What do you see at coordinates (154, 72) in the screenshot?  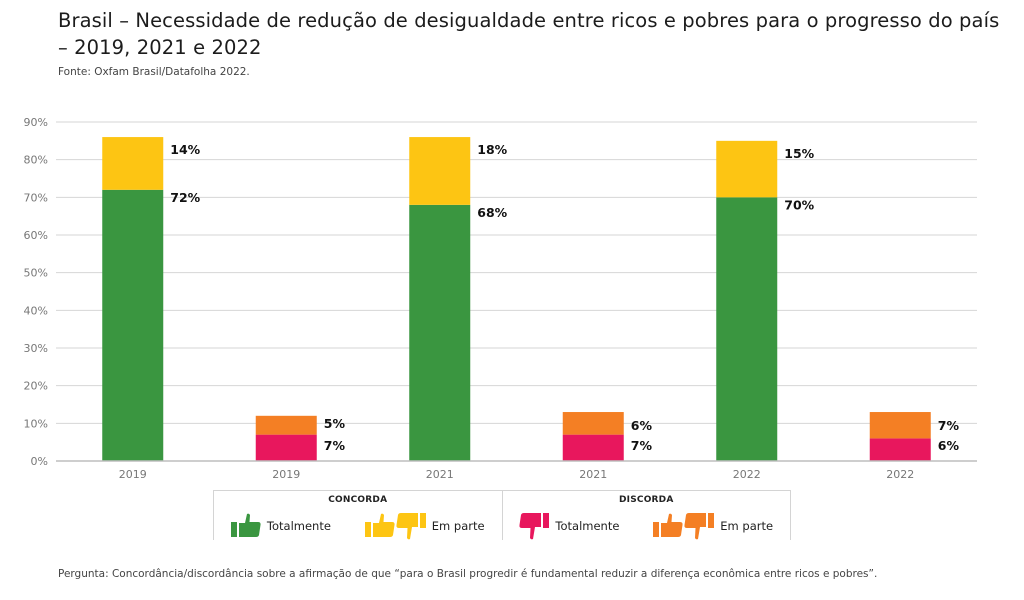 I see `source-note: Fonte: Oxfam Brasil/Datafolha 2022.` at bounding box center [154, 72].